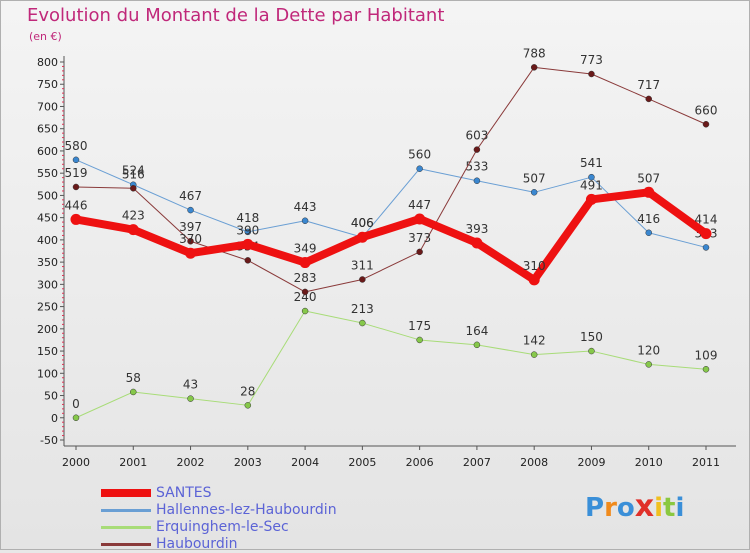  Describe the element at coordinates (76, 173) in the screenshot. I see `data-label: 519` at that location.